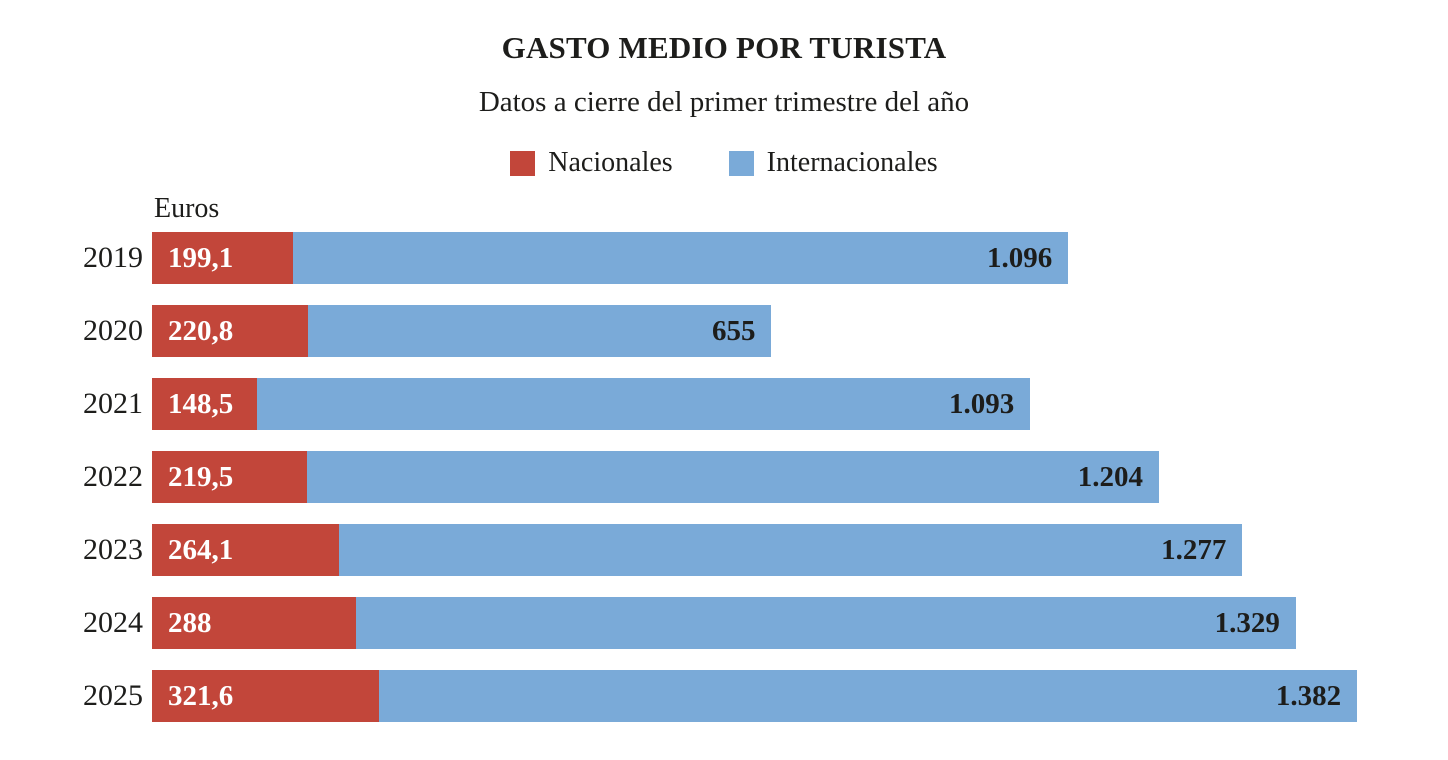 The width and height of the screenshot is (1448, 760). Describe the element at coordinates (113, 622) in the screenshot. I see `year-label: 2024` at that location.